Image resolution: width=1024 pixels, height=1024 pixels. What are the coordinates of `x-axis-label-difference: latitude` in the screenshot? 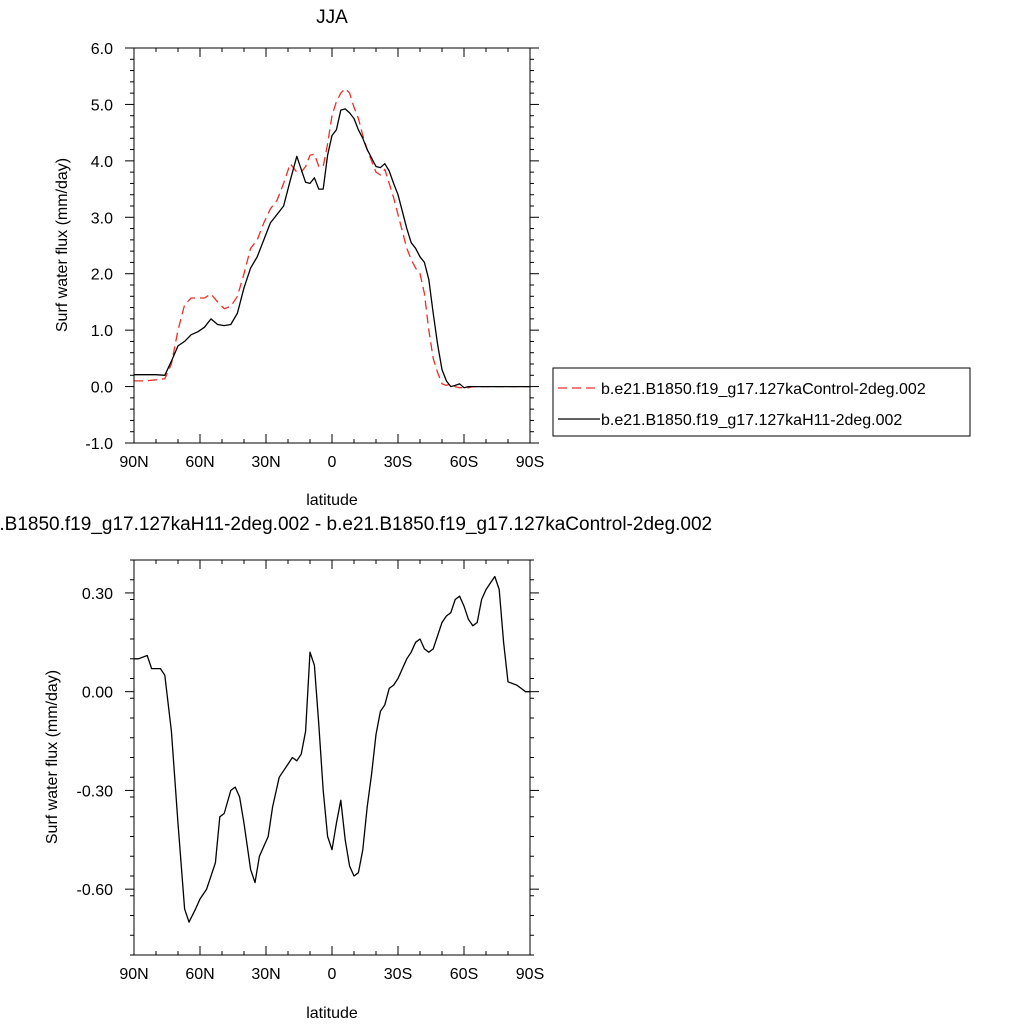 It's located at (332, 1013).